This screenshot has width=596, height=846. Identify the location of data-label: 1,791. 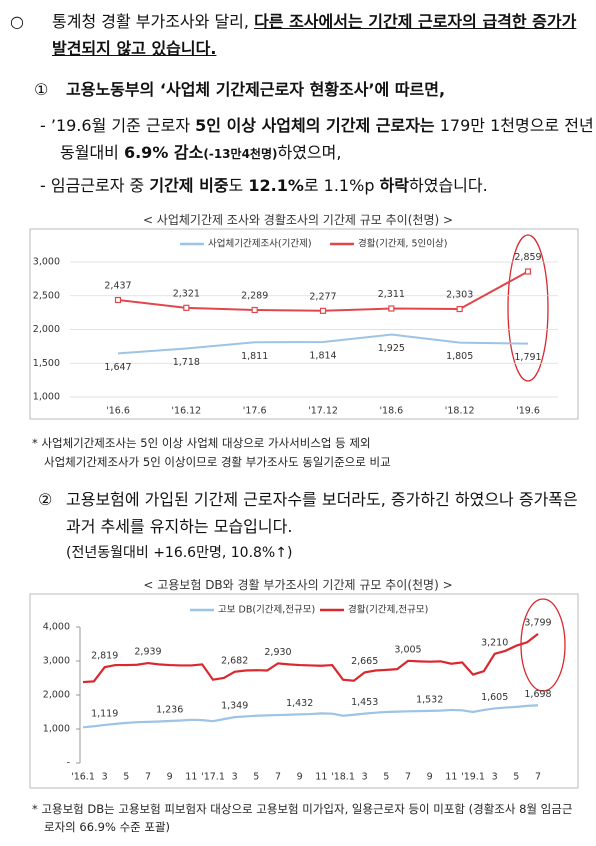
(527, 357).